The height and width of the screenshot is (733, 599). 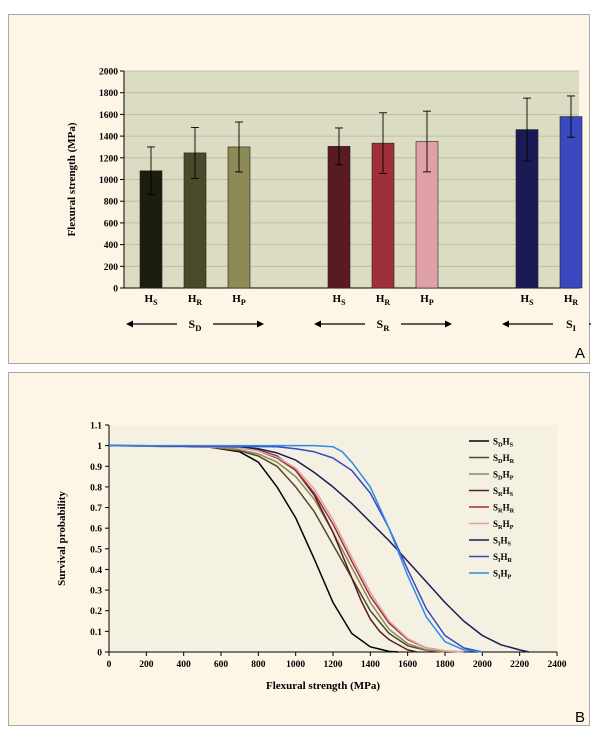 I want to click on y-axis-title: Survival probability, so click(x=62, y=538).